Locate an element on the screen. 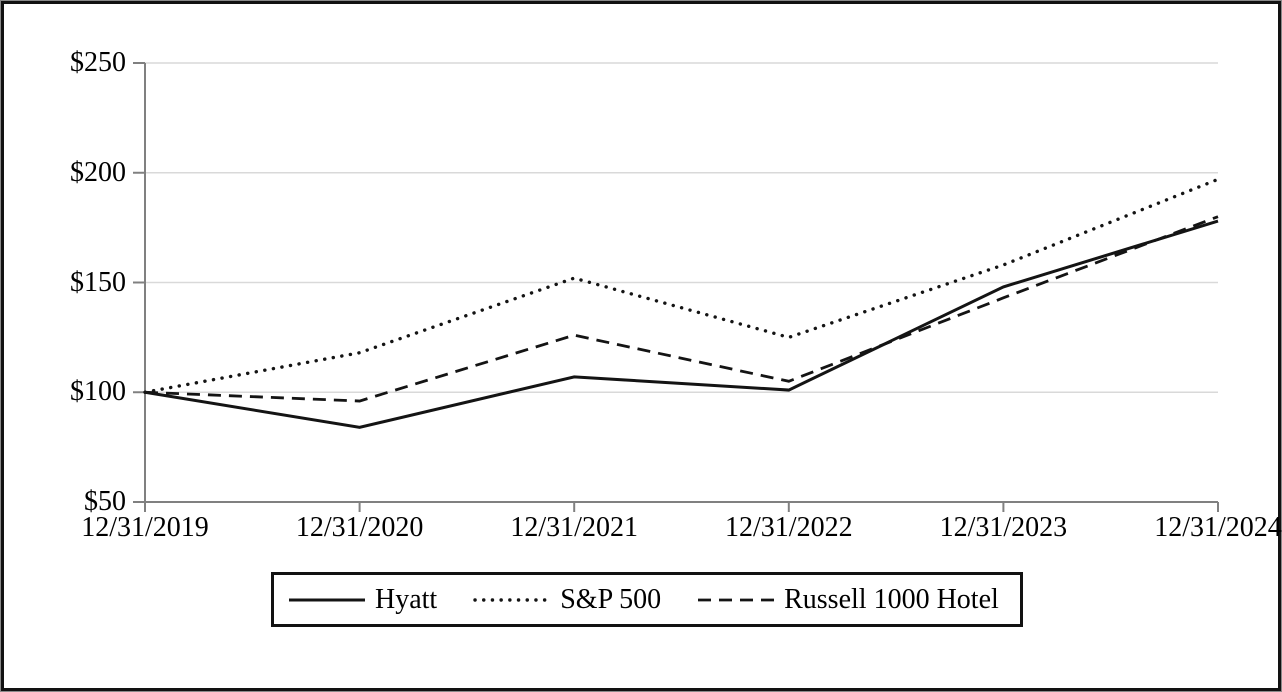 This screenshot has width=1282, height=692. y-axis-tick-label: $250 is located at coordinates (98, 62).